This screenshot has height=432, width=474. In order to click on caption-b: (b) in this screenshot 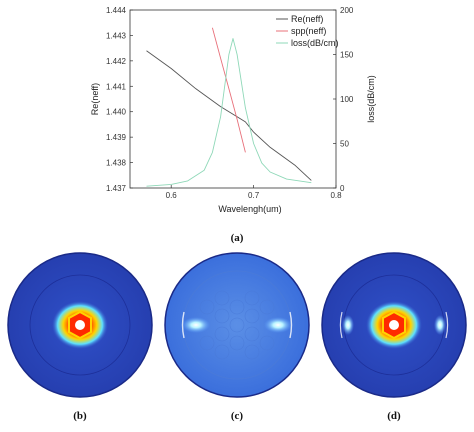, I will do `click(80, 416)`.